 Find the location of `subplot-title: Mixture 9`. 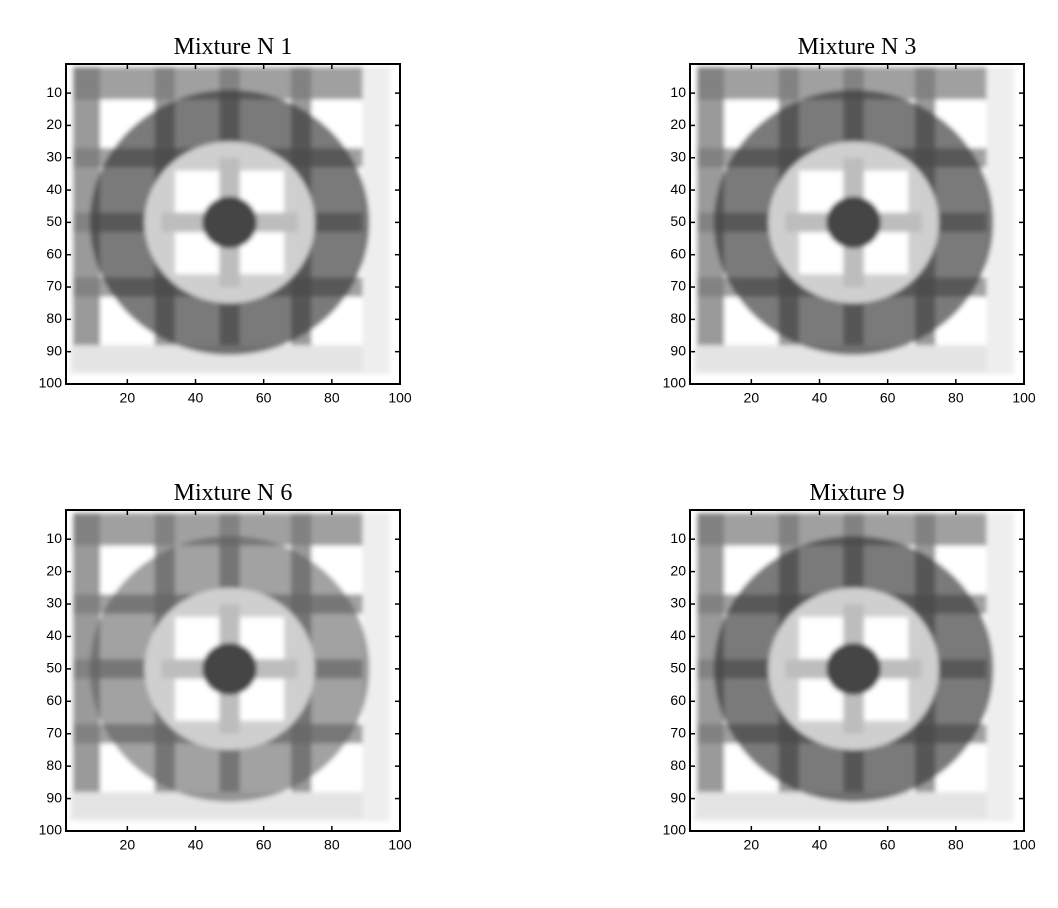

subplot-title: Mixture 9 is located at coordinates (856, 493).